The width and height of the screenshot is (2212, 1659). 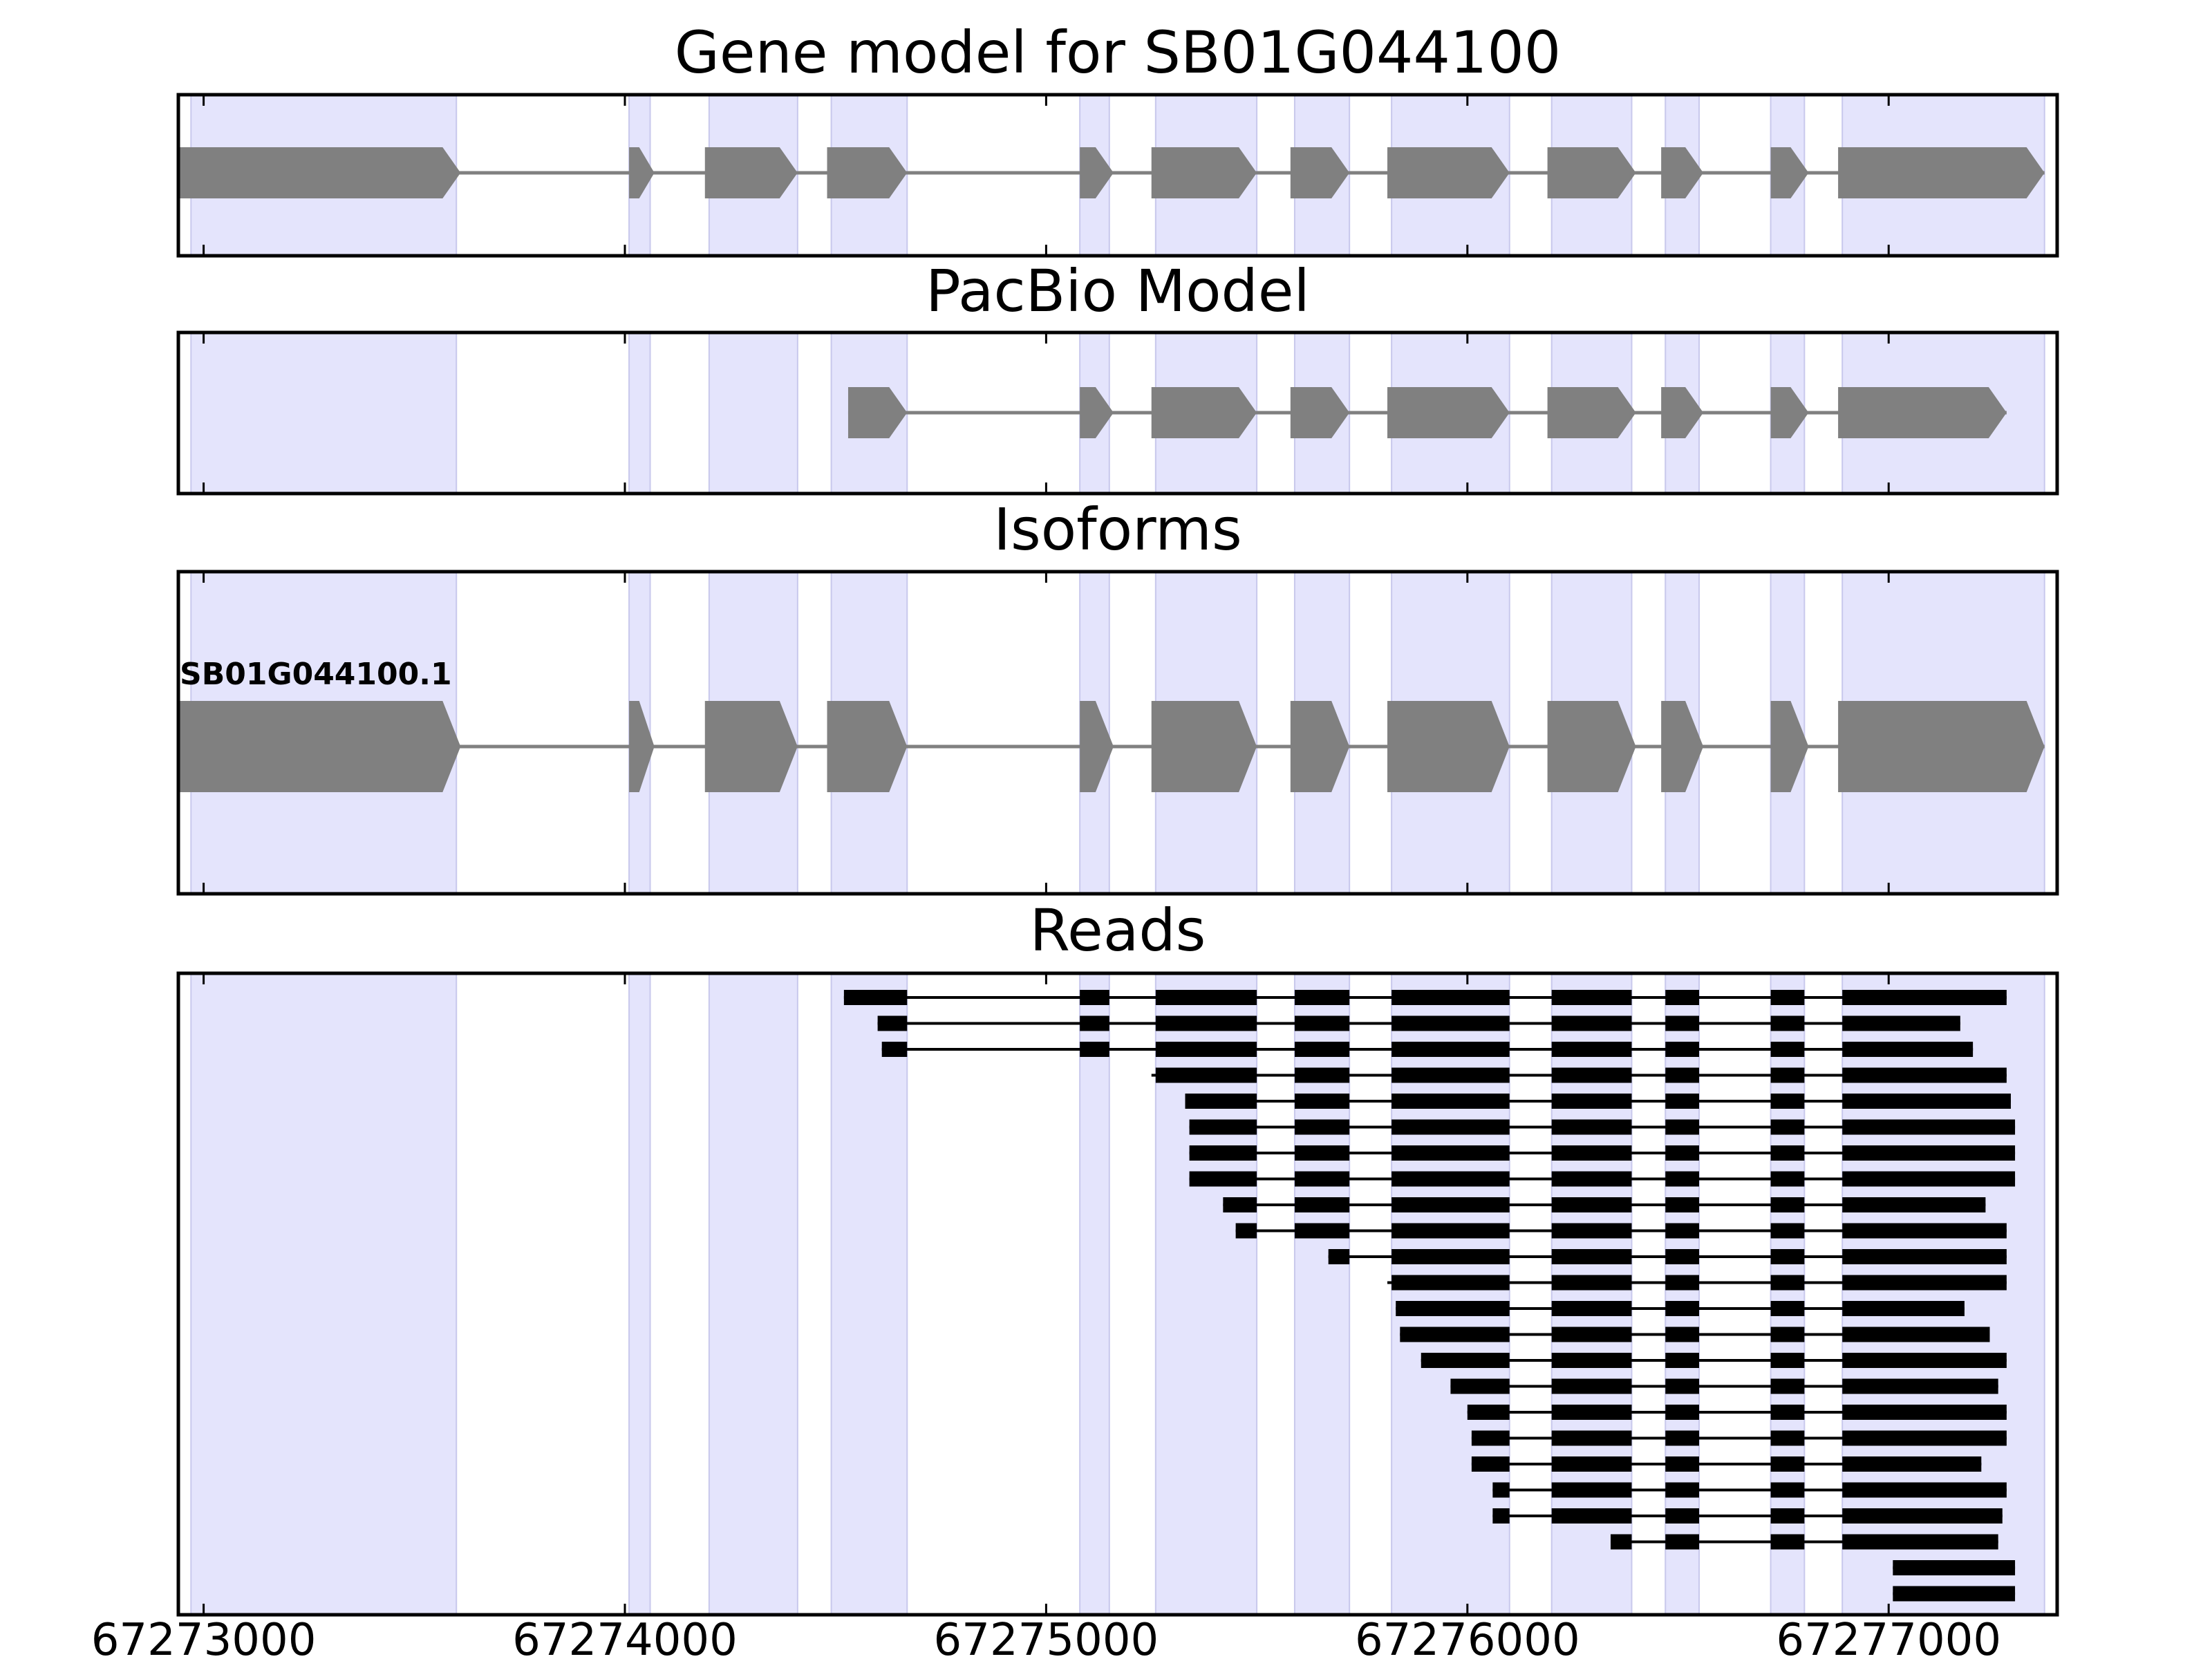 I want to click on panel-pacbio_model: PacBio Model, so click(x=1117, y=377).